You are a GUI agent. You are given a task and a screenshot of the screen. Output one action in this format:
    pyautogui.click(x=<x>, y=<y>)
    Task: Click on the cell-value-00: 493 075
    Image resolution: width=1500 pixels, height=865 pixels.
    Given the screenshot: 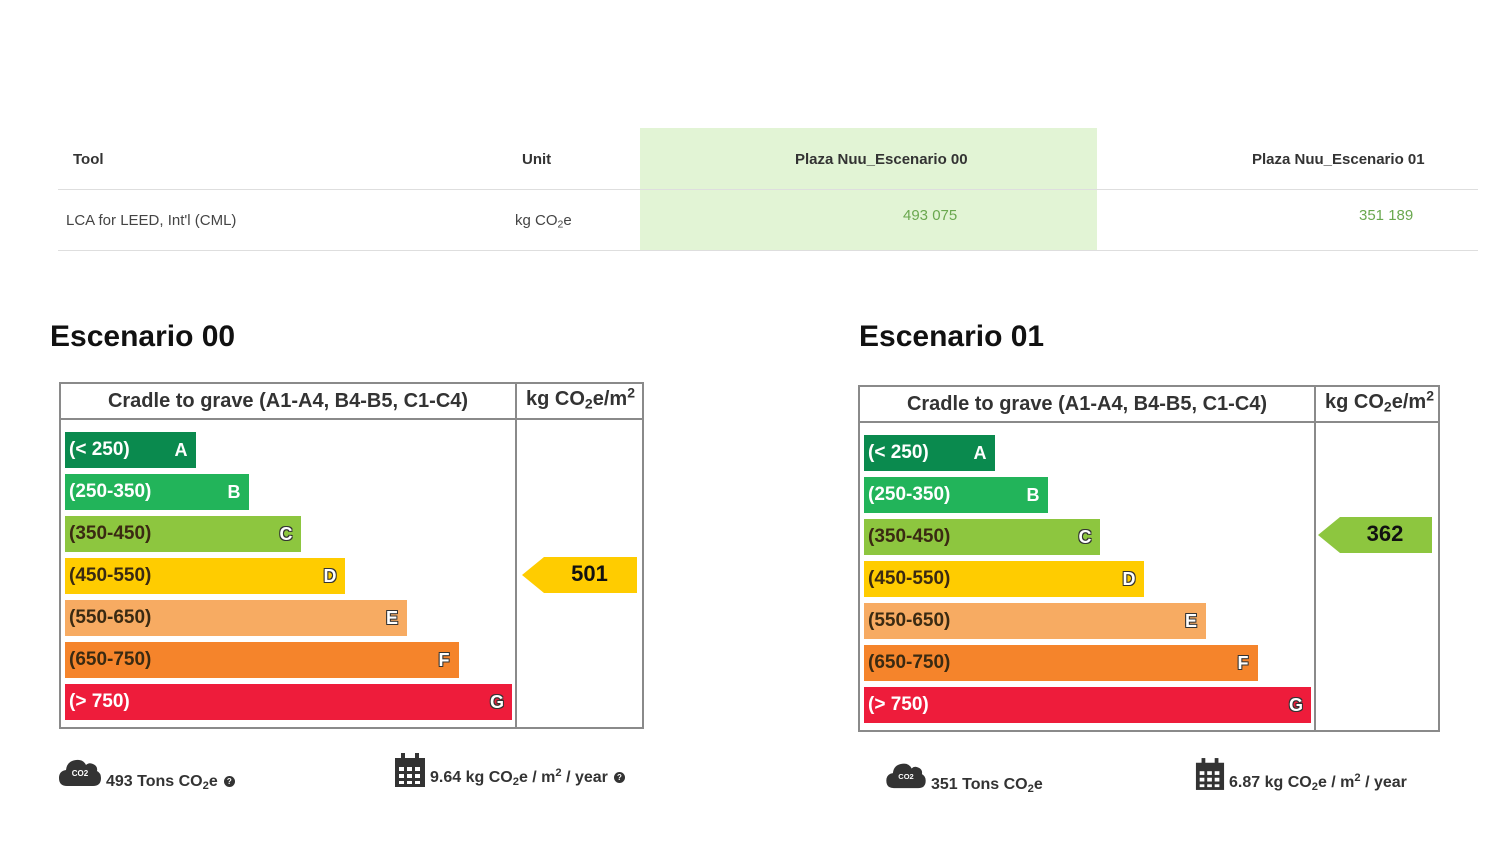 What is the action you would take?
    pyautogui.click(x=930, y=215)
    